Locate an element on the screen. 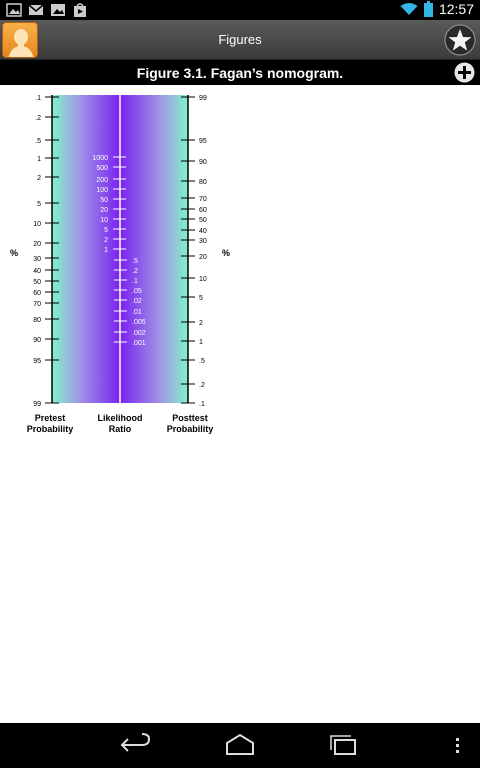 The height and width of the screenshot is (768, 480). posttest-tick-label: 50 is located at coordinates (203, 220).